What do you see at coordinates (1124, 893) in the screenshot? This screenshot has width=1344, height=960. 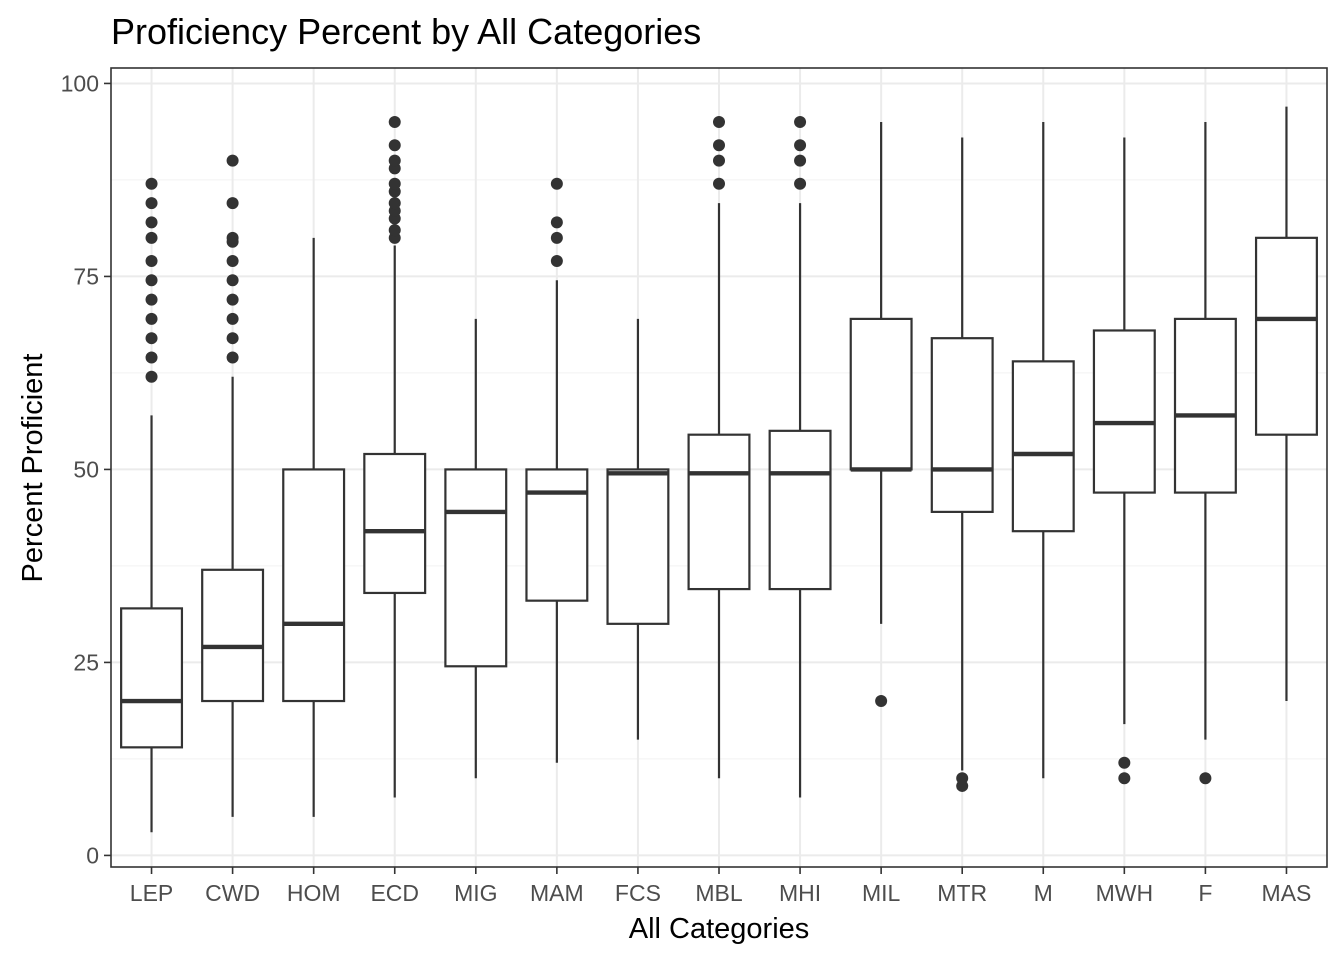 I see `x-tick-label: MWH` at bounding box center [1124, 893].